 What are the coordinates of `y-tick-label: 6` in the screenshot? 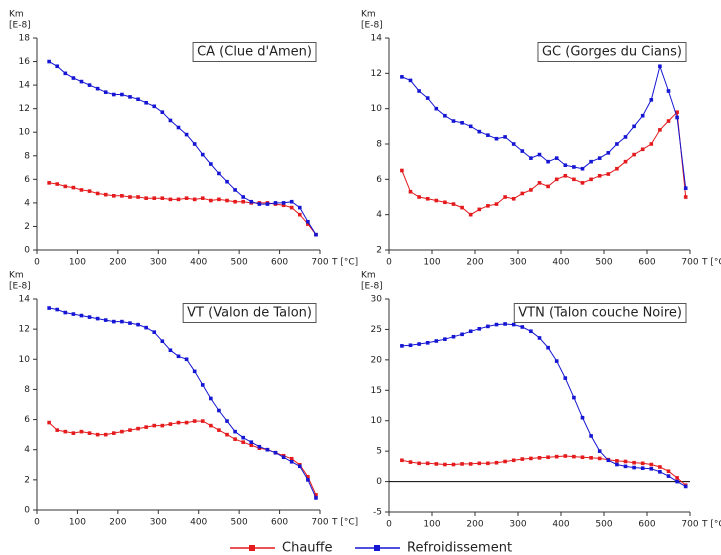 It's located at (379, 180).